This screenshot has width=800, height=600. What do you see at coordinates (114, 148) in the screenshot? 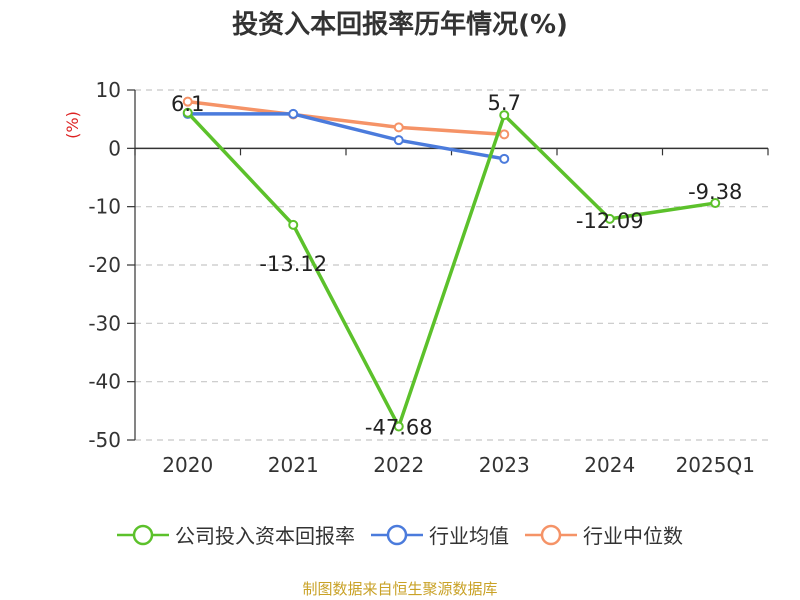
I see `y-tick-label: 0` at bounding box center [114, 148].